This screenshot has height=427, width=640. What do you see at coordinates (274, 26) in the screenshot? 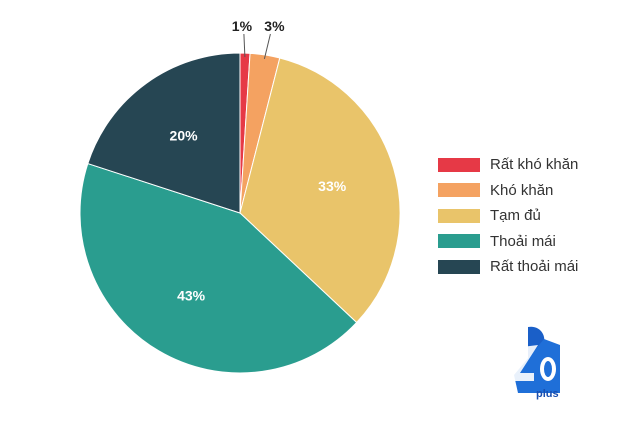
I see `data-label-1: 3%` at bounding box center [274, 26].